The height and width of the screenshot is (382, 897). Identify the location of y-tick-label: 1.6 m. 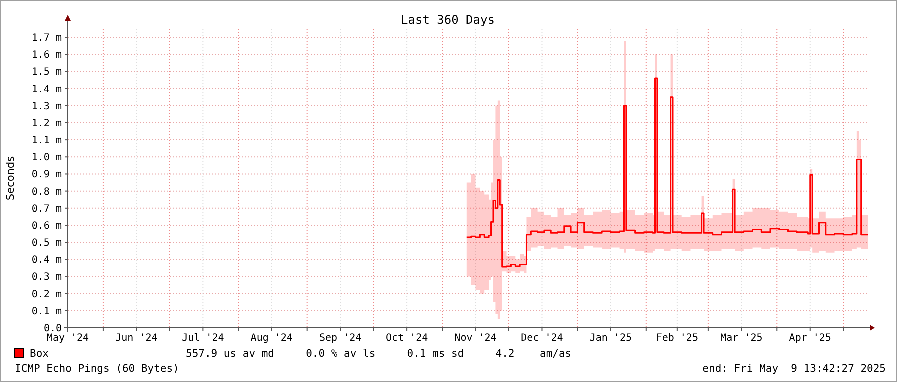
(47, 56).